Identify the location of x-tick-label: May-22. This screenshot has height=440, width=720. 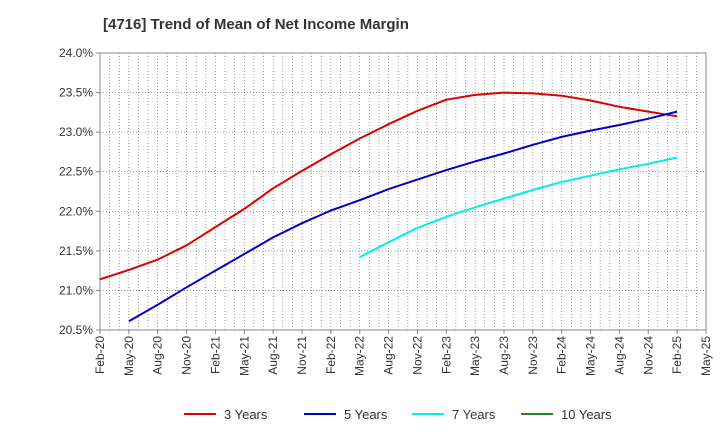
(360, 356).